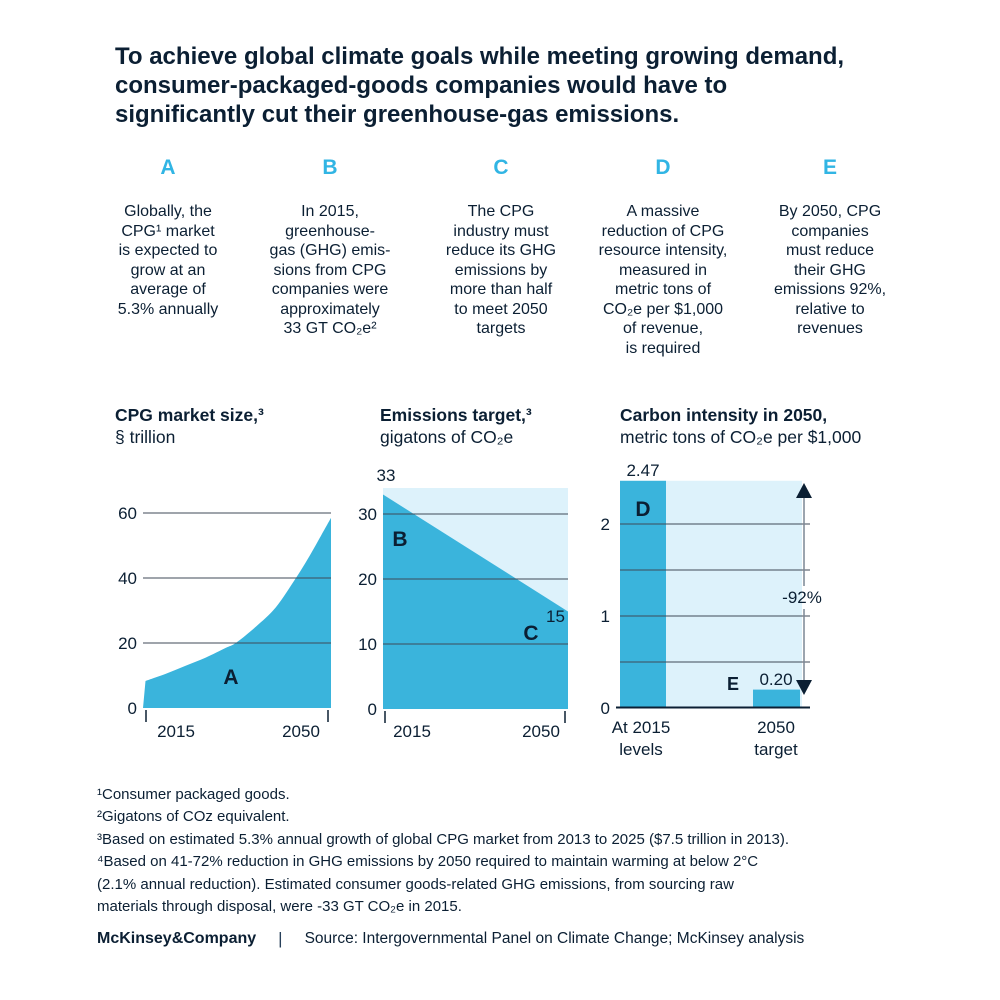  What do you see at coordinates (711, 610) in the screenshot?
I see `chart-carbon-intensity: 0 1 2 2.47 0.20 D E -92% At 2015 levels 2050 target` at bounding box center [711, 610].